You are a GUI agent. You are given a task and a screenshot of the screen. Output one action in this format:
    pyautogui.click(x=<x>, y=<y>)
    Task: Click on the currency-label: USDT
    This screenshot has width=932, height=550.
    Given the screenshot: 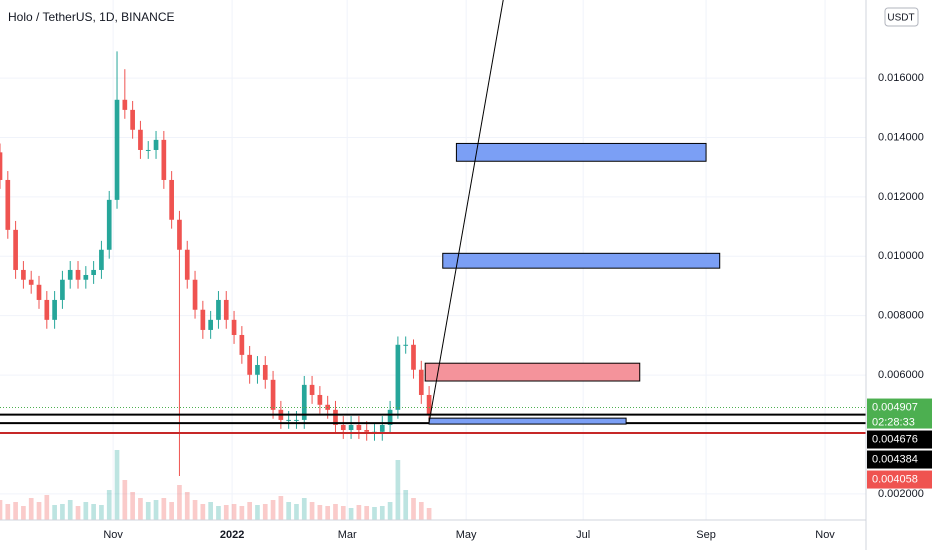 What is the action you would take?
    pyautogui.click(x=900, y=18)
    